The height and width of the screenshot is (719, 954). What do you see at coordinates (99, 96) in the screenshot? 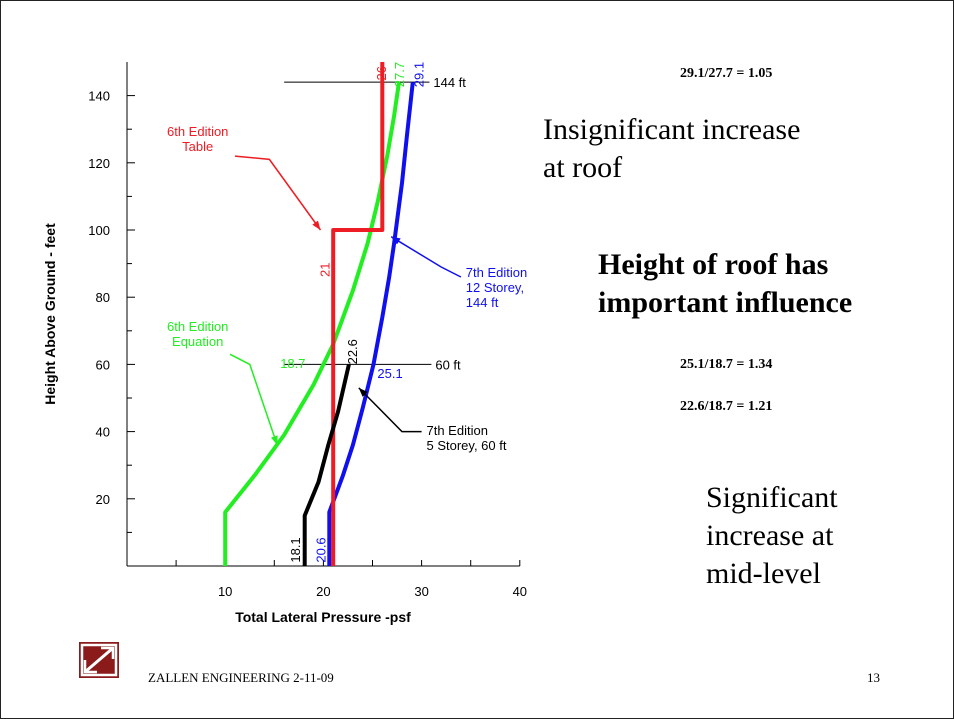
I see `y-tick-label: 140` at bounding box center [99, 96].